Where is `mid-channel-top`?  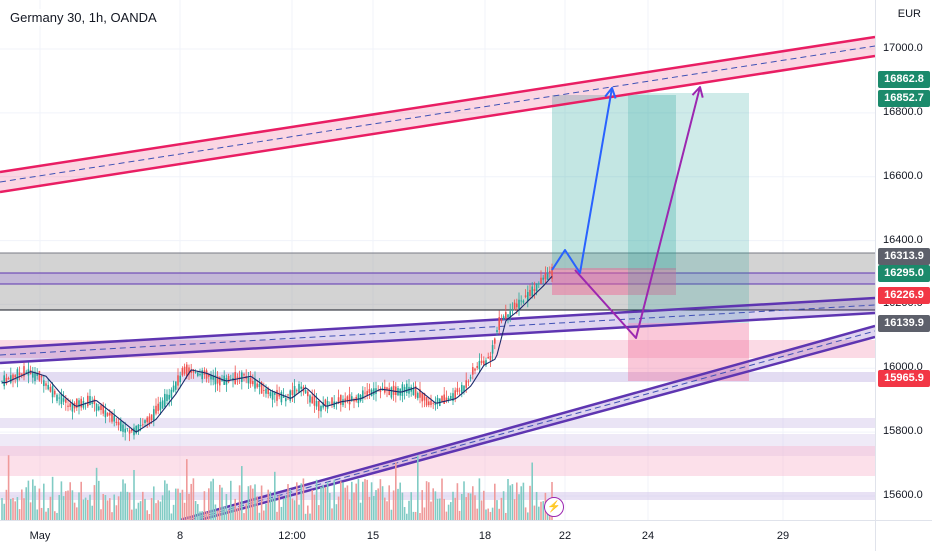
mid-channel-top is located at coordinates (437, 323).